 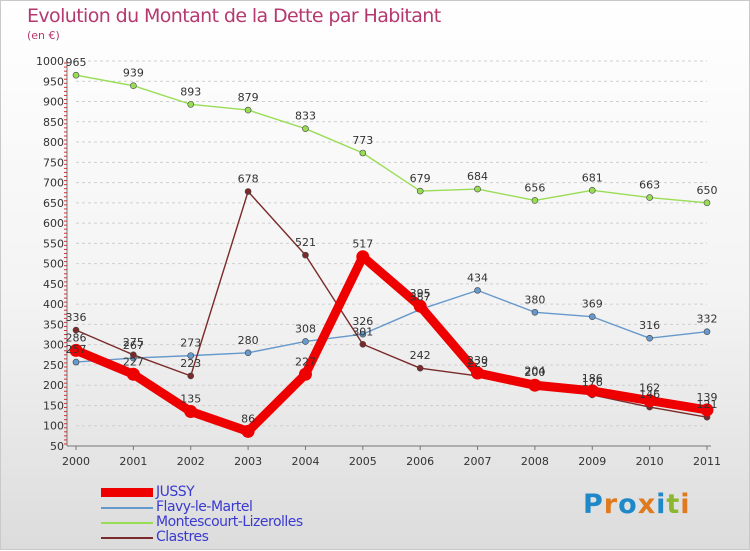 What do you see at coordinates (362, 244) in the screenshot?
I see `data-label: 517` at bounding box center [362, 244].